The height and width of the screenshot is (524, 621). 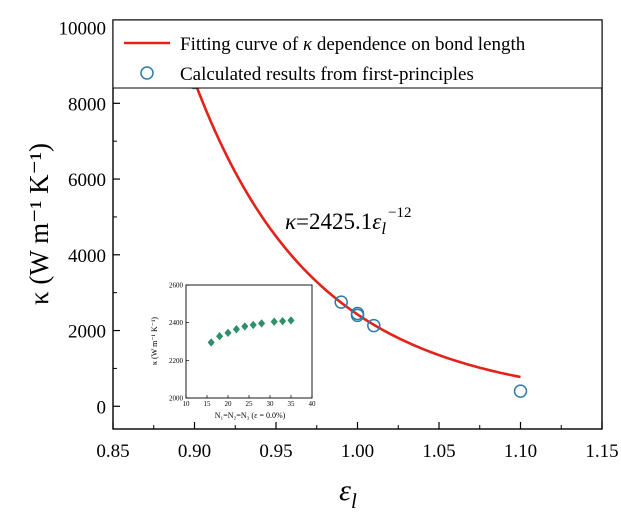 What do you see at coordinates (102, 407) in the screenshot?
I see `y-tick-label: 0` at bounding box center [102, 407].